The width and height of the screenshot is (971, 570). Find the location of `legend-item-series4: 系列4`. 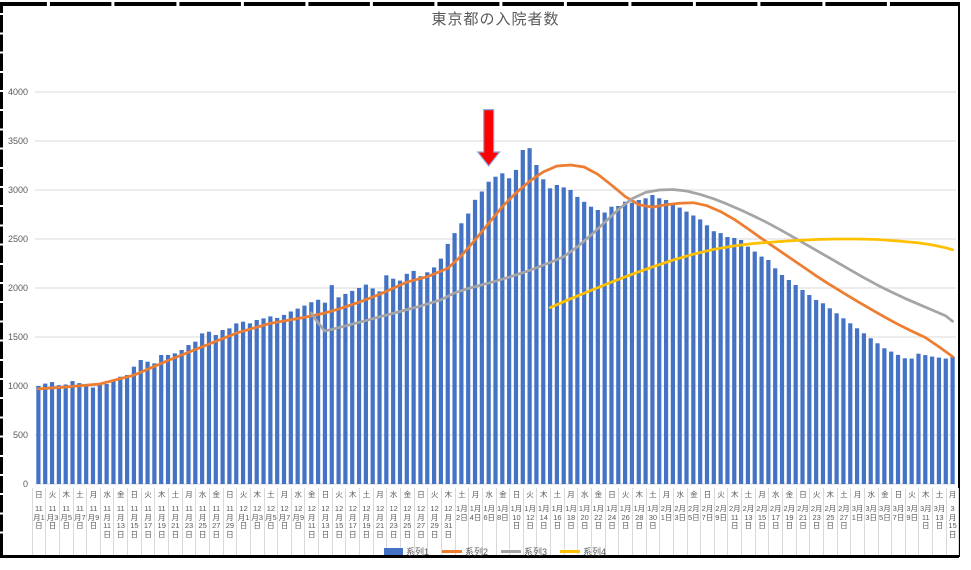

legend-item-series4: 系列4 is located at coordinates (583, 551).